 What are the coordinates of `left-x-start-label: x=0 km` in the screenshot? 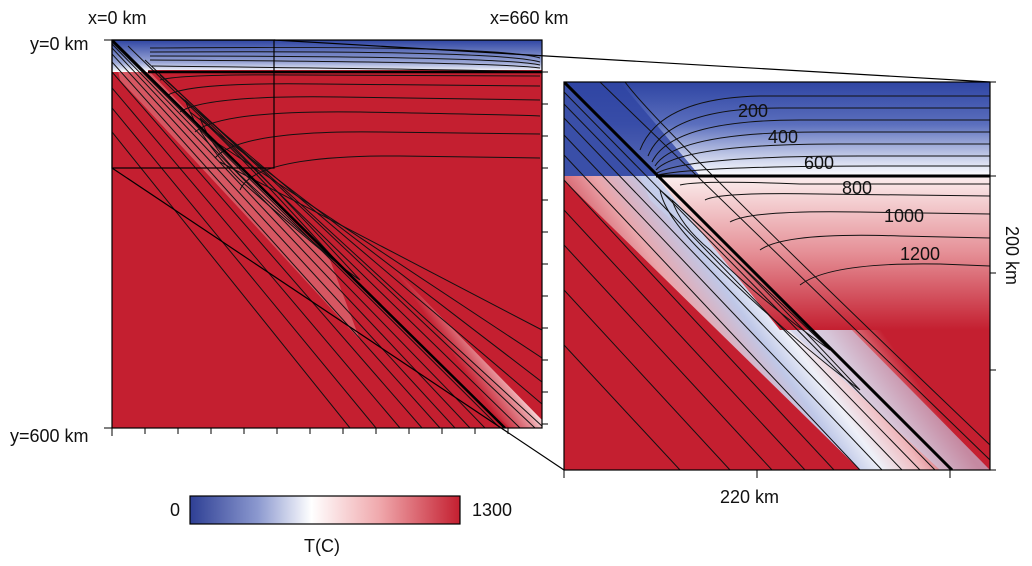 It's located at (117, 18).